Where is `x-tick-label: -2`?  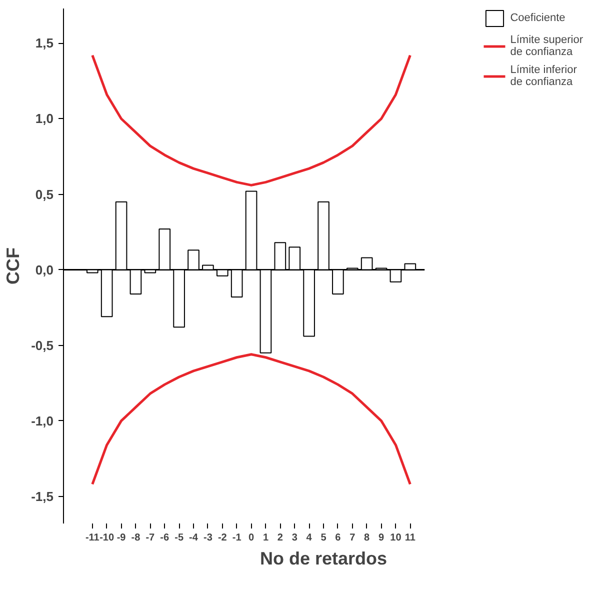 x-tick-label: -2 is located at coordinates (223, 538).